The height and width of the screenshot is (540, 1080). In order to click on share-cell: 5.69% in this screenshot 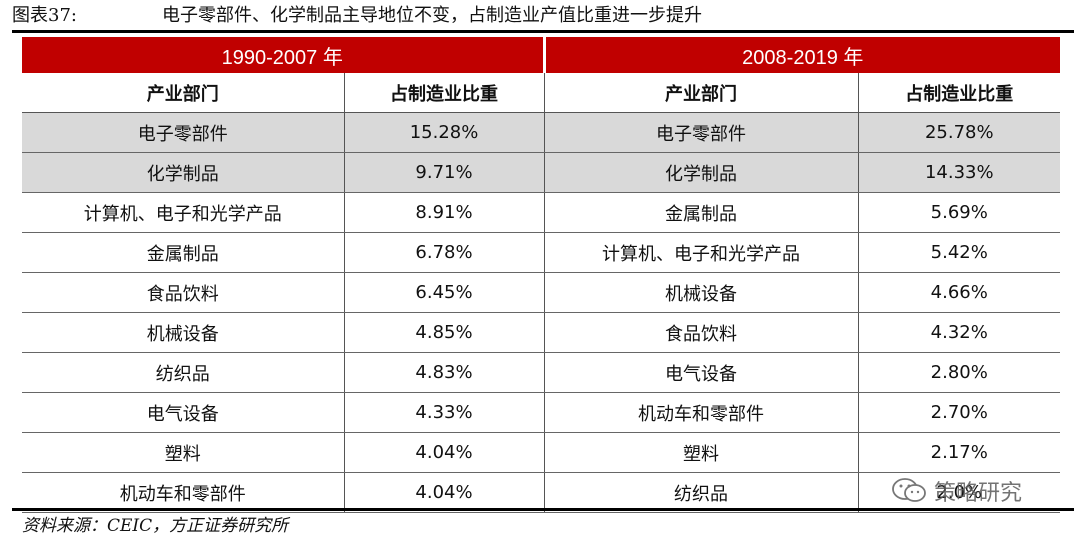, I will do `click(959, 212)`.